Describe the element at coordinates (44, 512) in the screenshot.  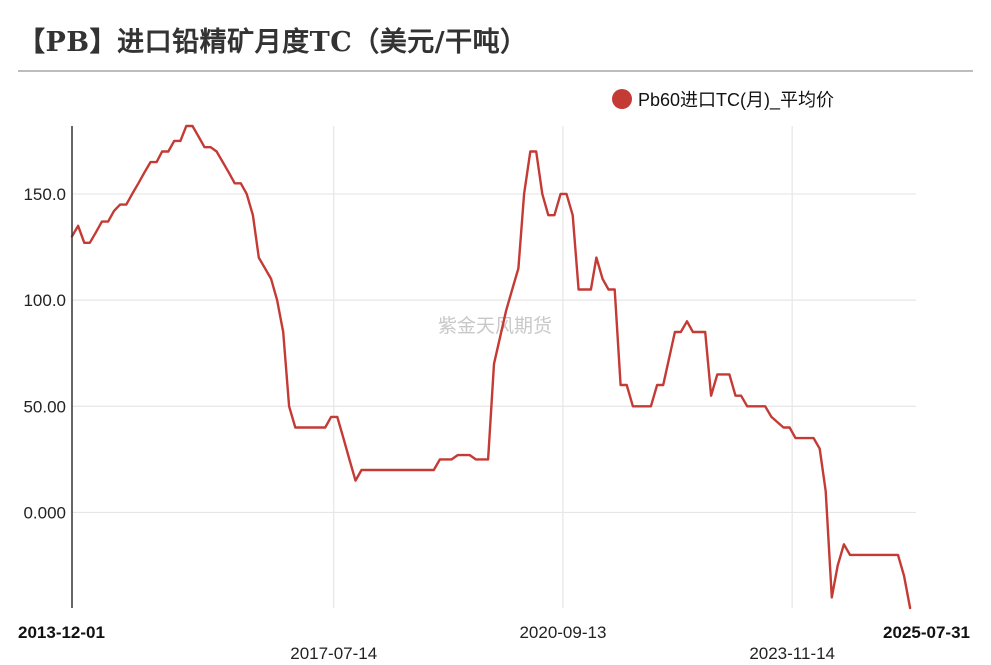
I see `y-tick-label: 0.000` at that location.